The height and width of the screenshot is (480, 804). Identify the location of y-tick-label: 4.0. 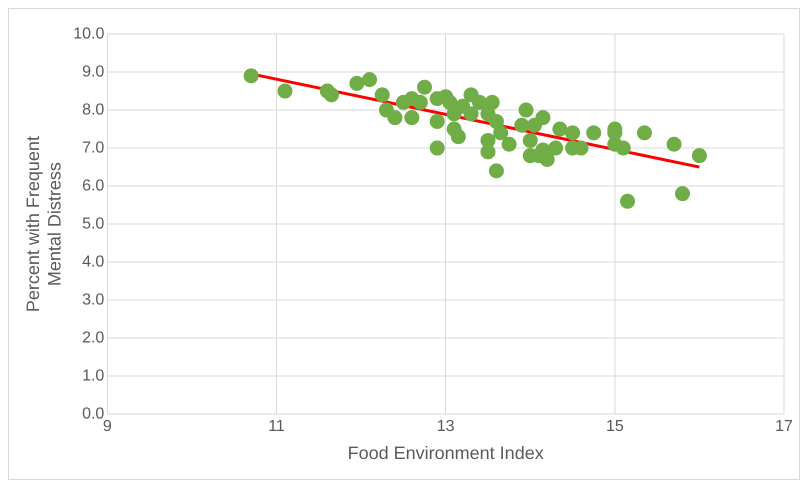
(93, 262).